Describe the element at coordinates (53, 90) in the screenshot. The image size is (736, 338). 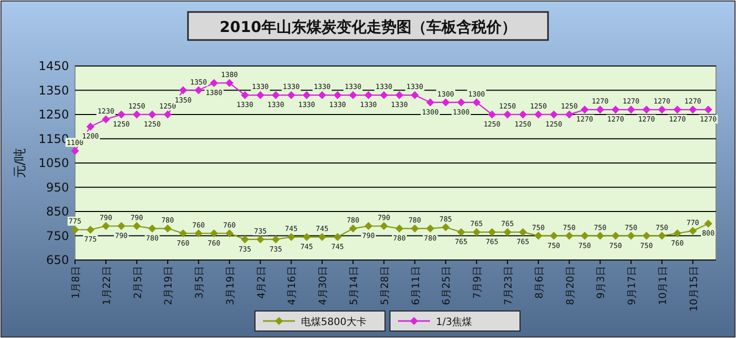
I see `y-tick-label: 1350` at that location.